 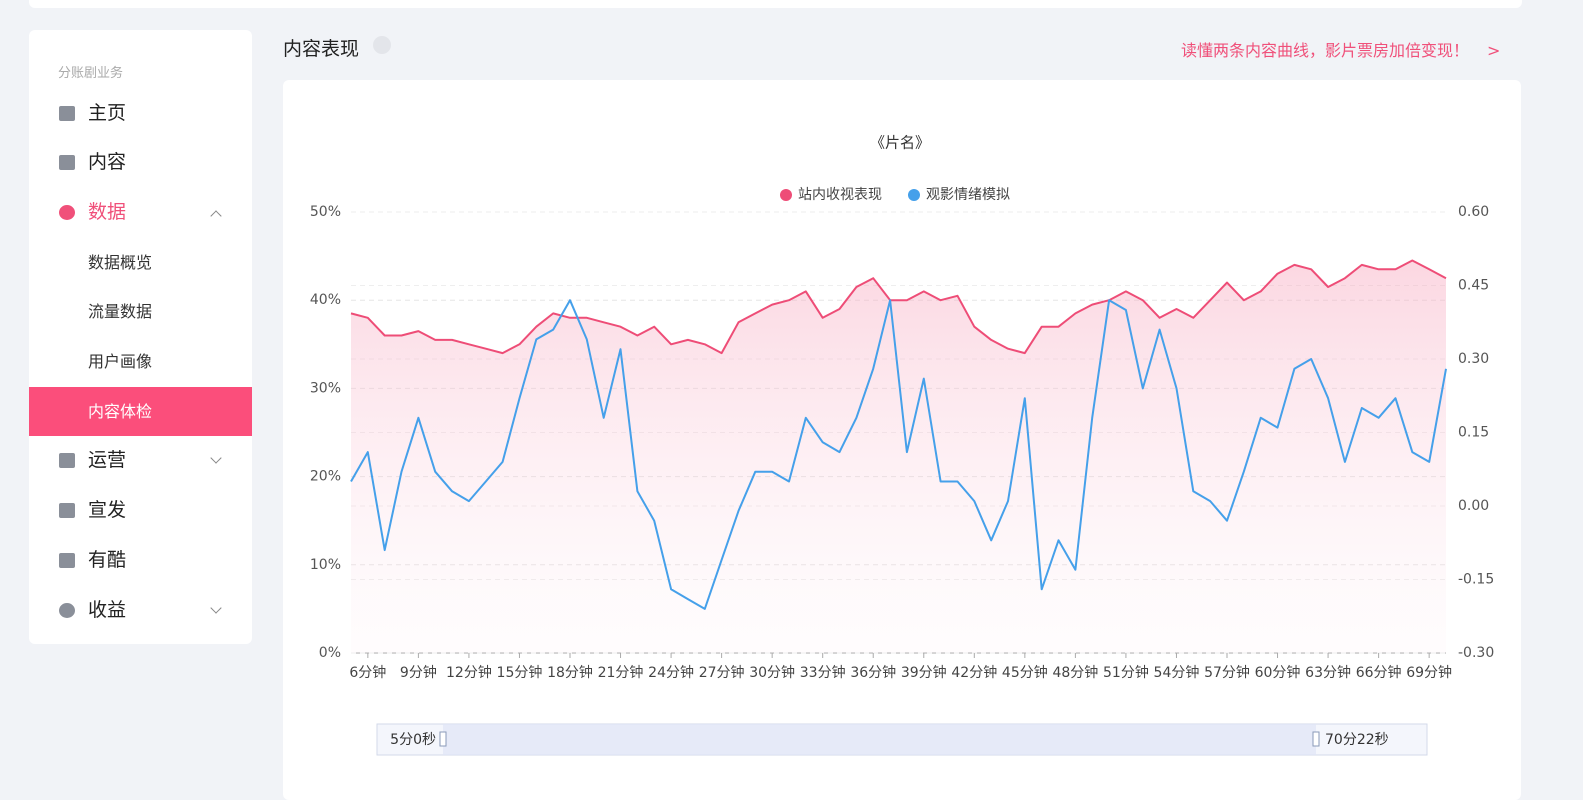 What do you see at coordinates (840, 195) in the screenshot?
I see `legend-label: 站内收视表现` at bounding box center [840, 195].